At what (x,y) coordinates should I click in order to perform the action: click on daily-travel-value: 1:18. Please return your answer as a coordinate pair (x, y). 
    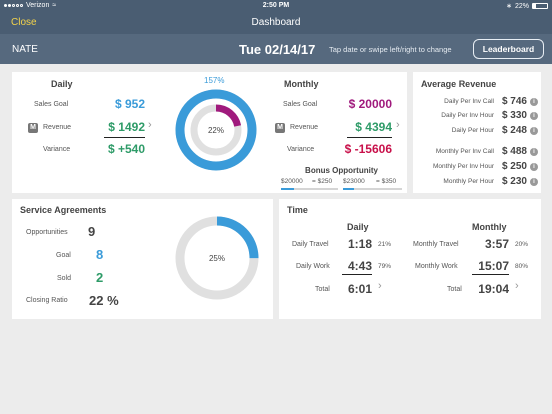
    Looking at the image, I should click on (359, 244).